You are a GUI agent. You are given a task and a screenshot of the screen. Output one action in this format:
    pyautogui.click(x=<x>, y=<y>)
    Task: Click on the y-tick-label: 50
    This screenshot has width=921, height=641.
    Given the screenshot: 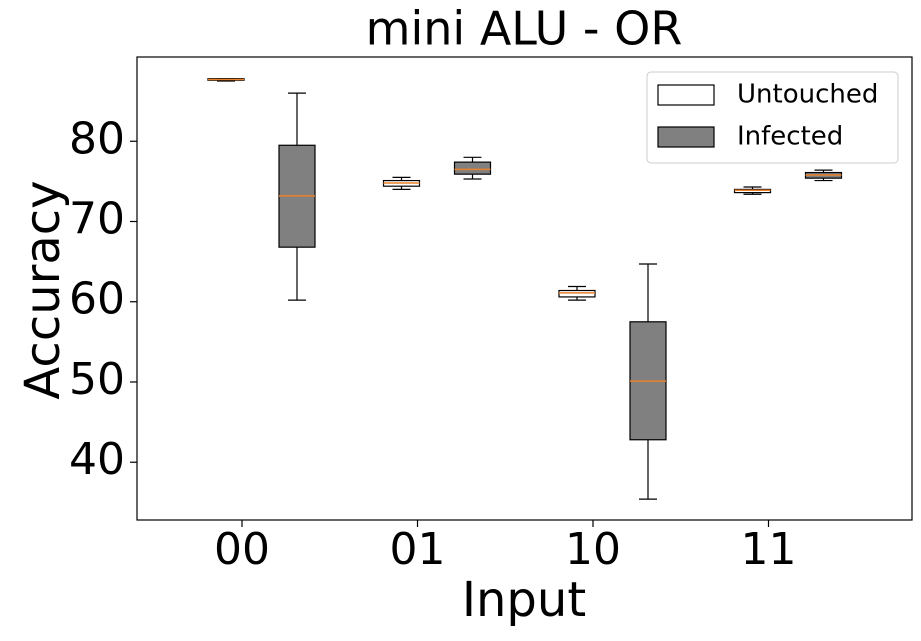 What is the action you would take?
    pyautogui.click(x=97, y=379)
    